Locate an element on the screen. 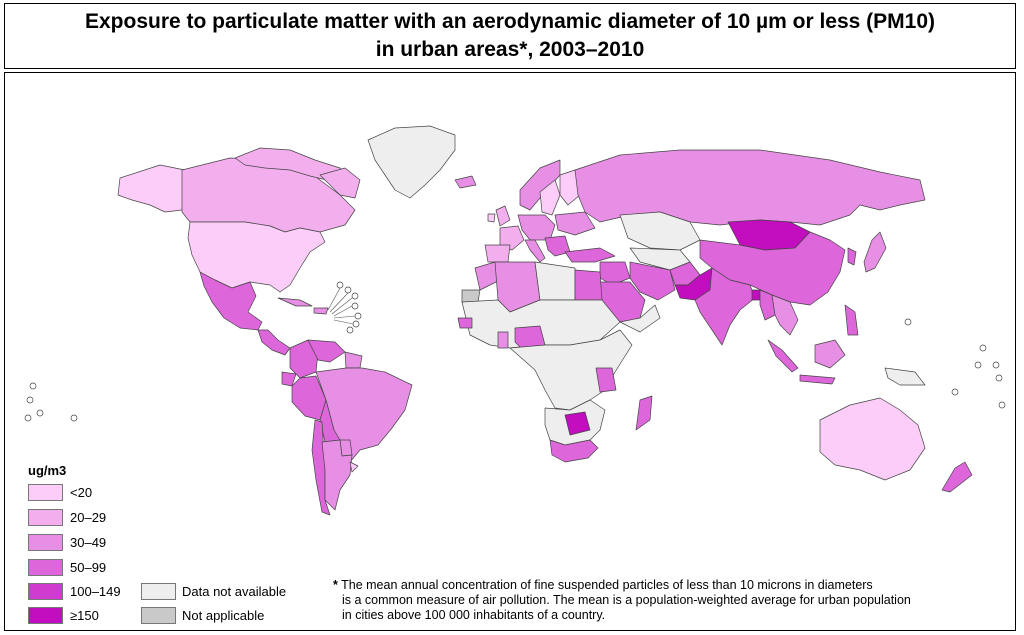 Image resolution: width=1024 pixels, height=635 pixels. legend-label-20-29: 20–29 is located at coordinates (88, 517).